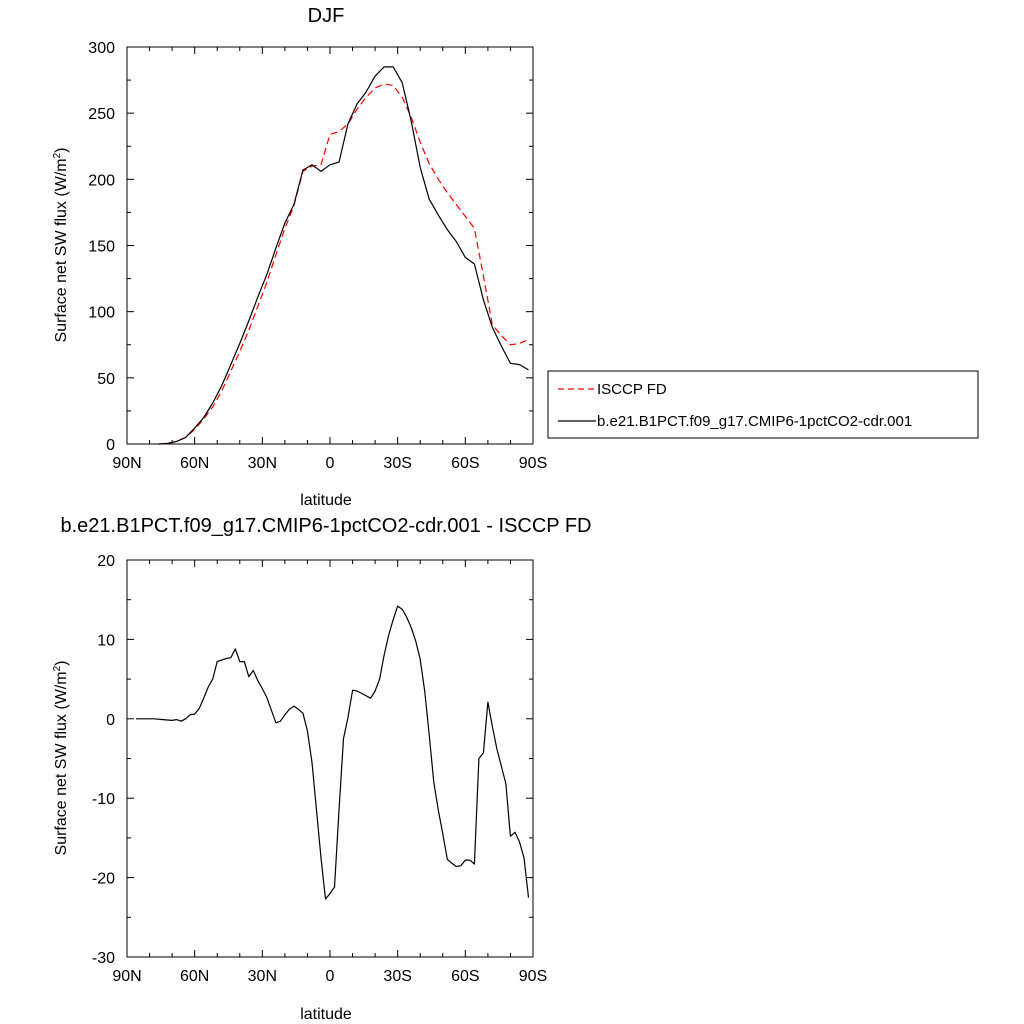  I want to click on top-y-tick-label: 150, so click(101, 247).